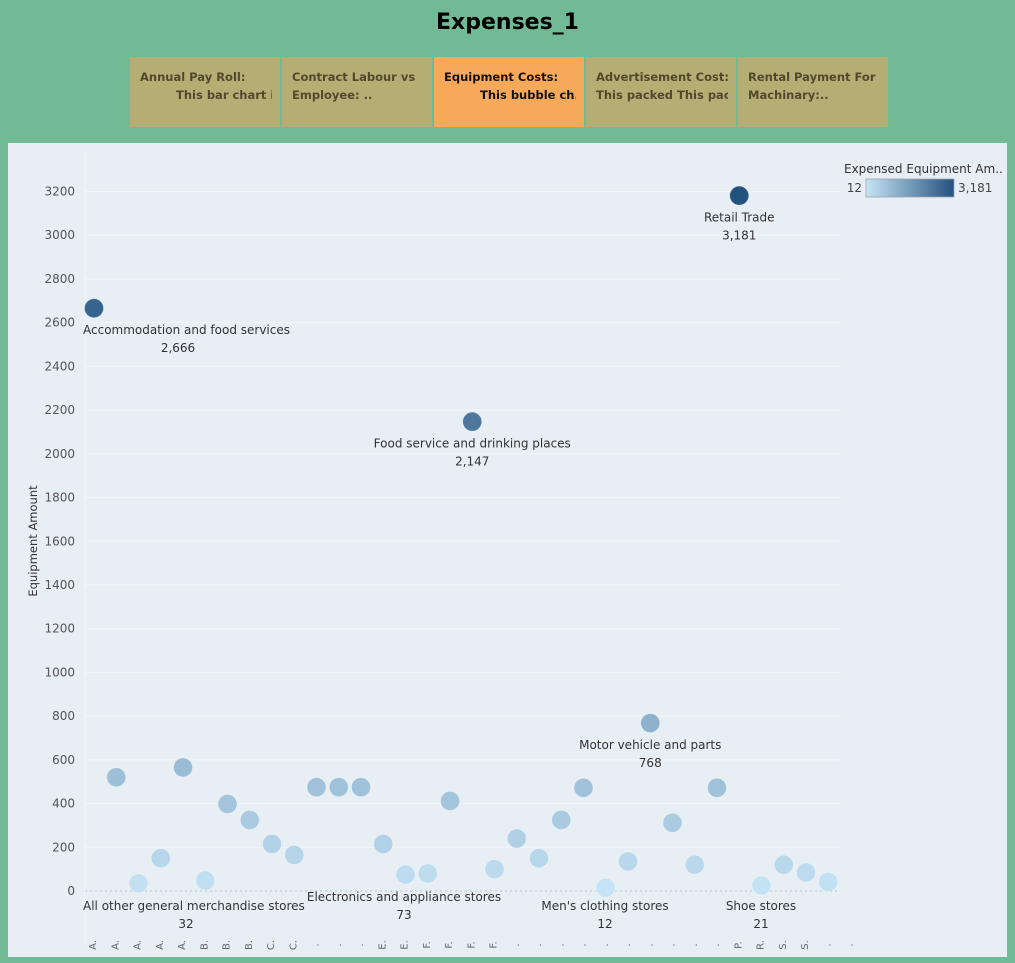 The image size is (1015, 963). I want to click on tab-title: Equipment Costs:, so click(501, 77).